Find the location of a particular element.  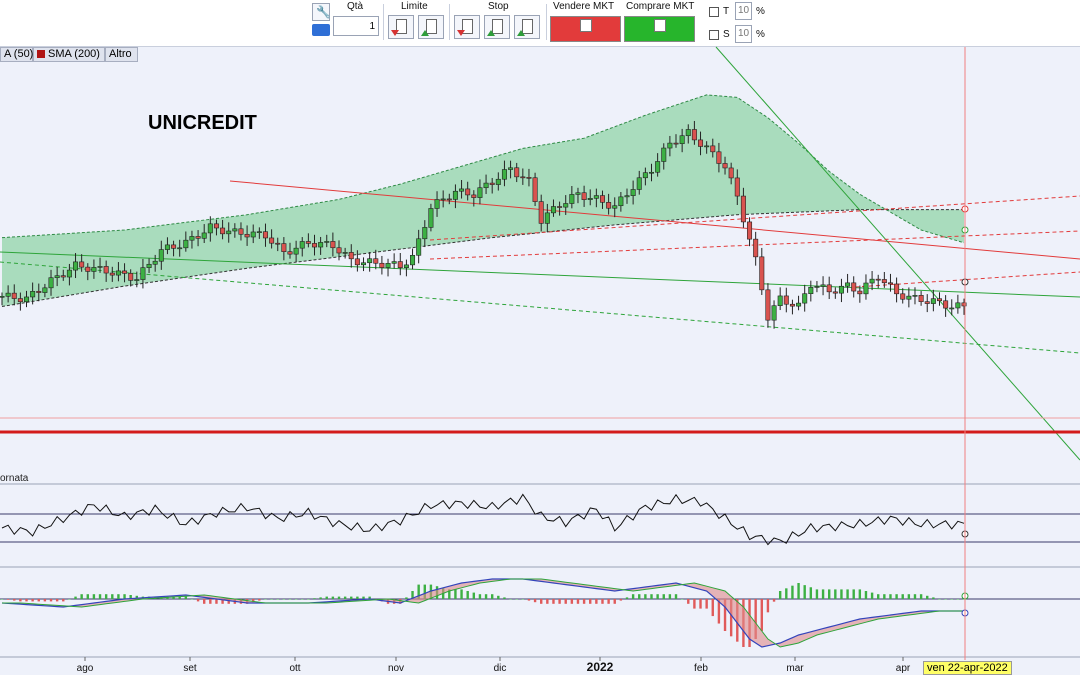

s-label: S is located at coordinates (726, 34).